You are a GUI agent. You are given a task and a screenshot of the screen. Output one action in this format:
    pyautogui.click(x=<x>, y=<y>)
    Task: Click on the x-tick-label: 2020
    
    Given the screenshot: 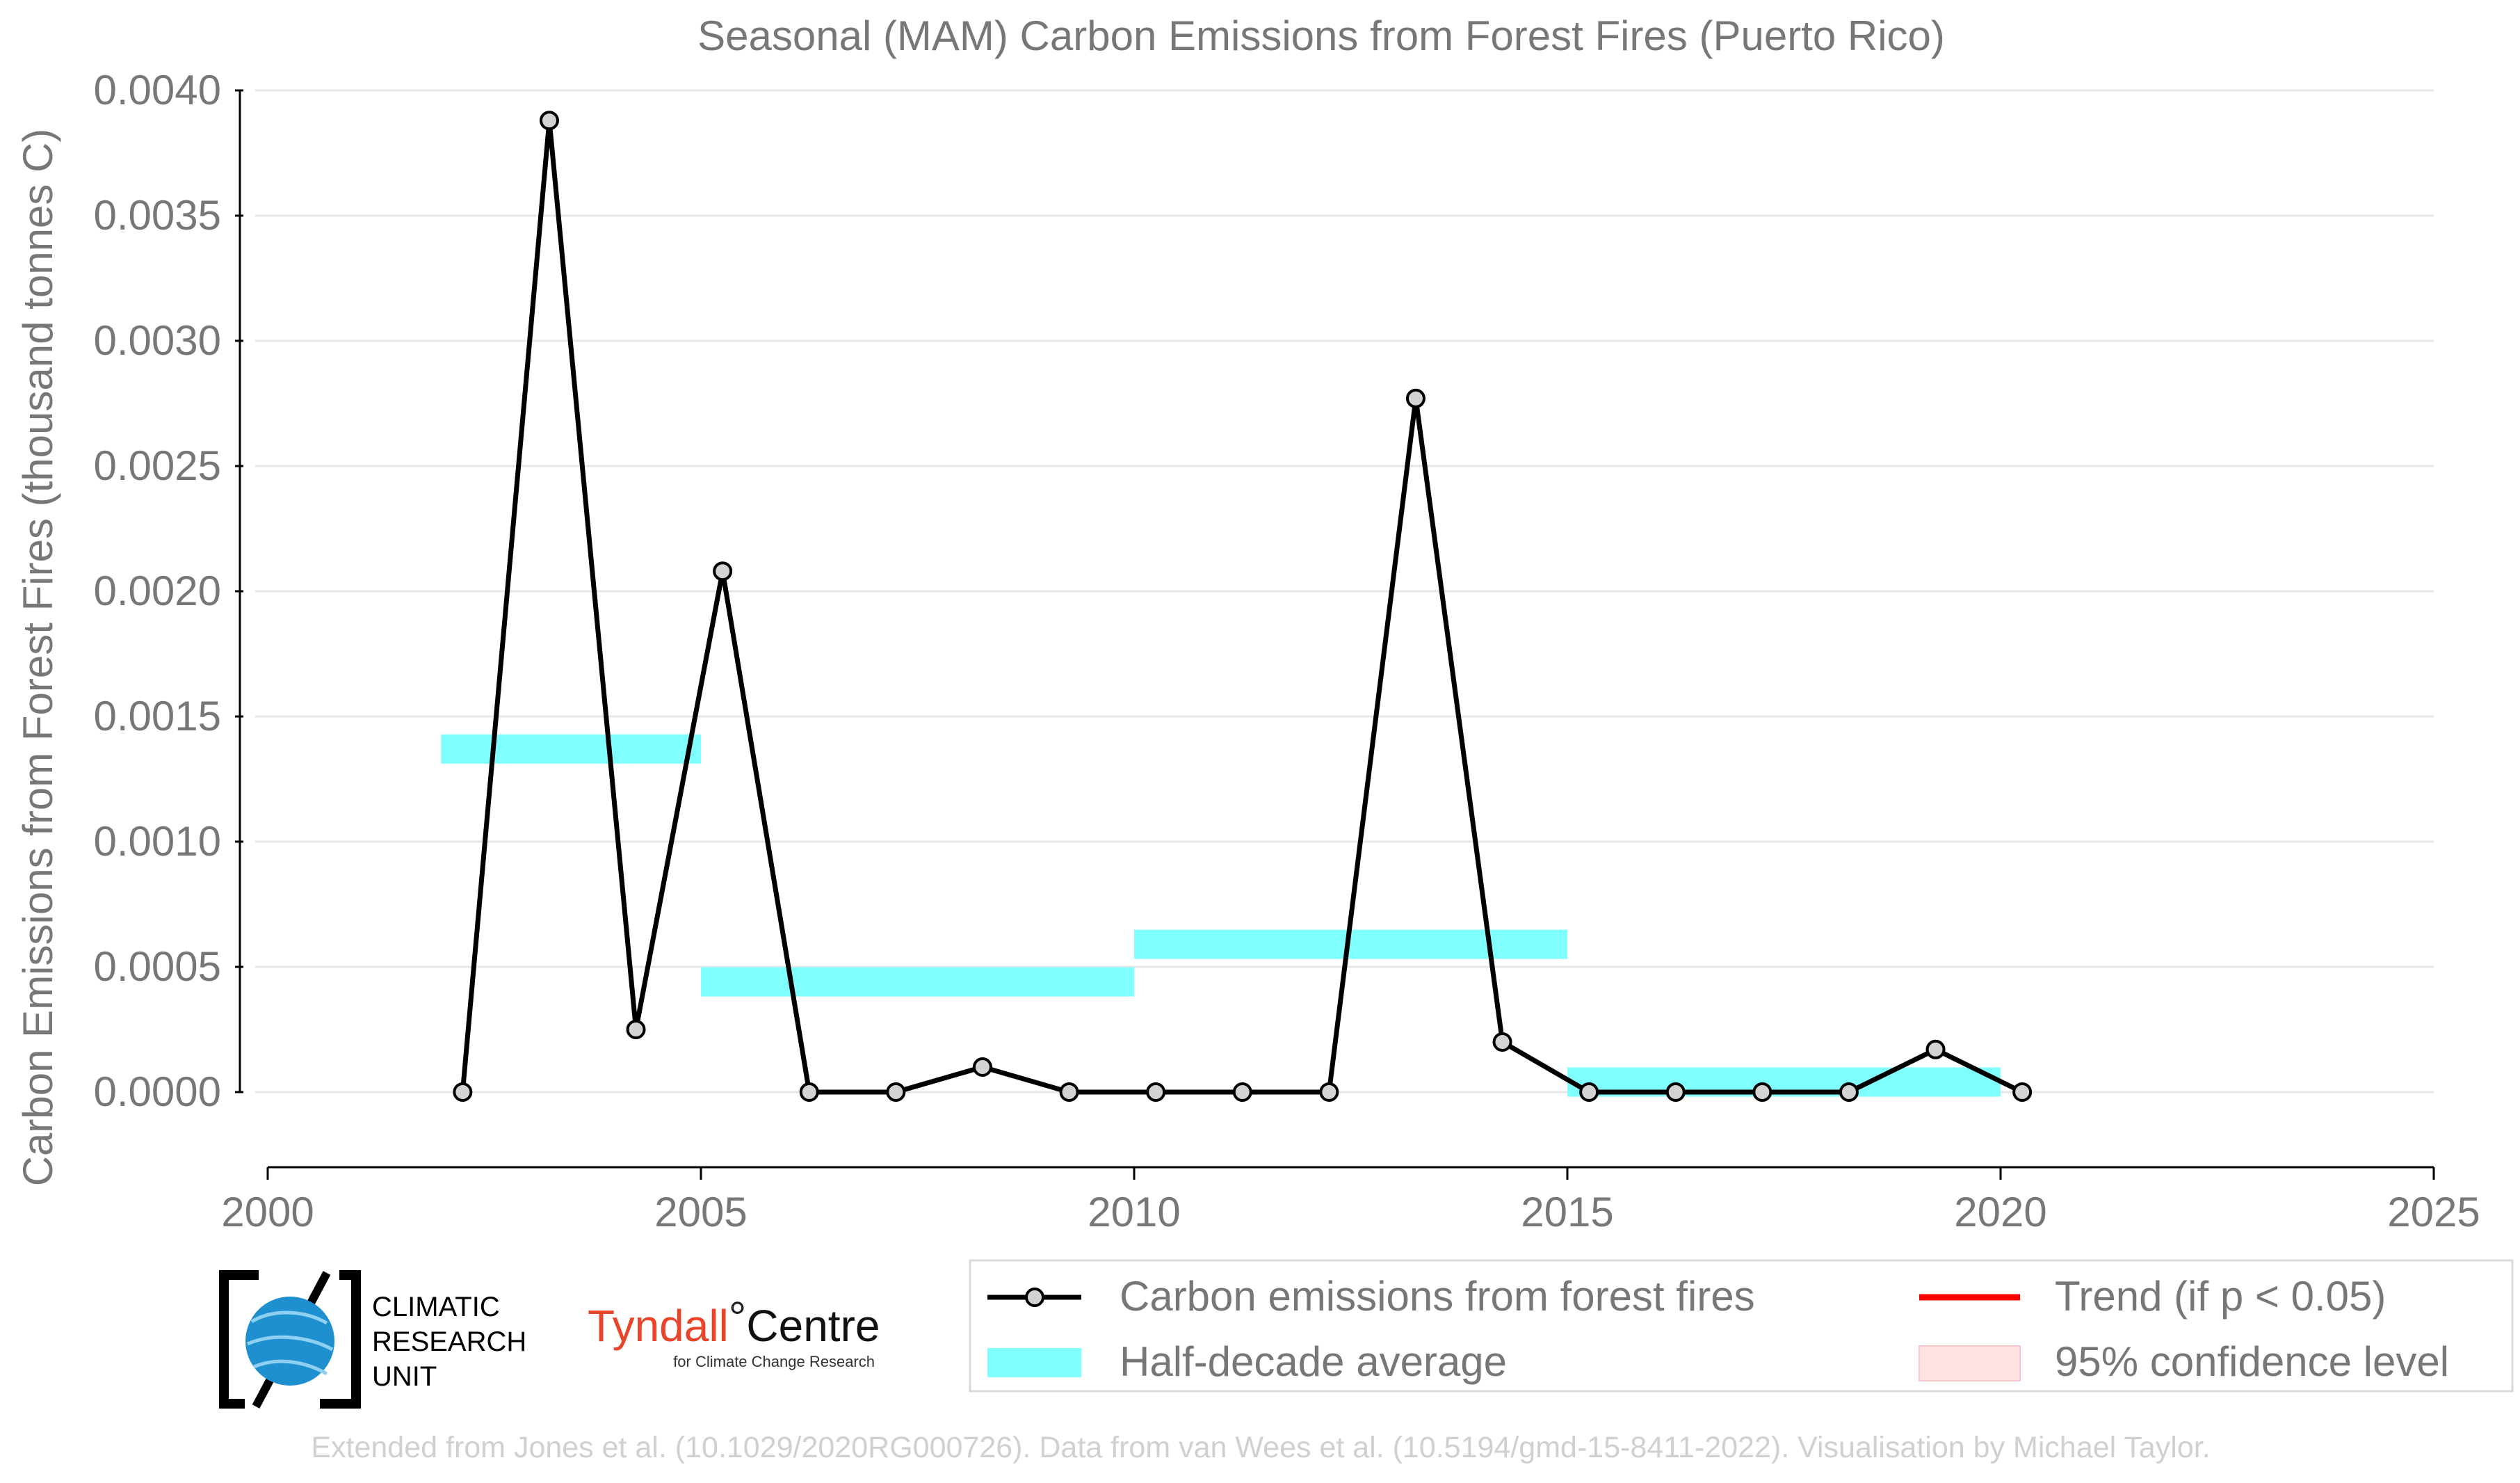 What is the action you would take?
    pyautogui.click(x=2000, y=1212)
    